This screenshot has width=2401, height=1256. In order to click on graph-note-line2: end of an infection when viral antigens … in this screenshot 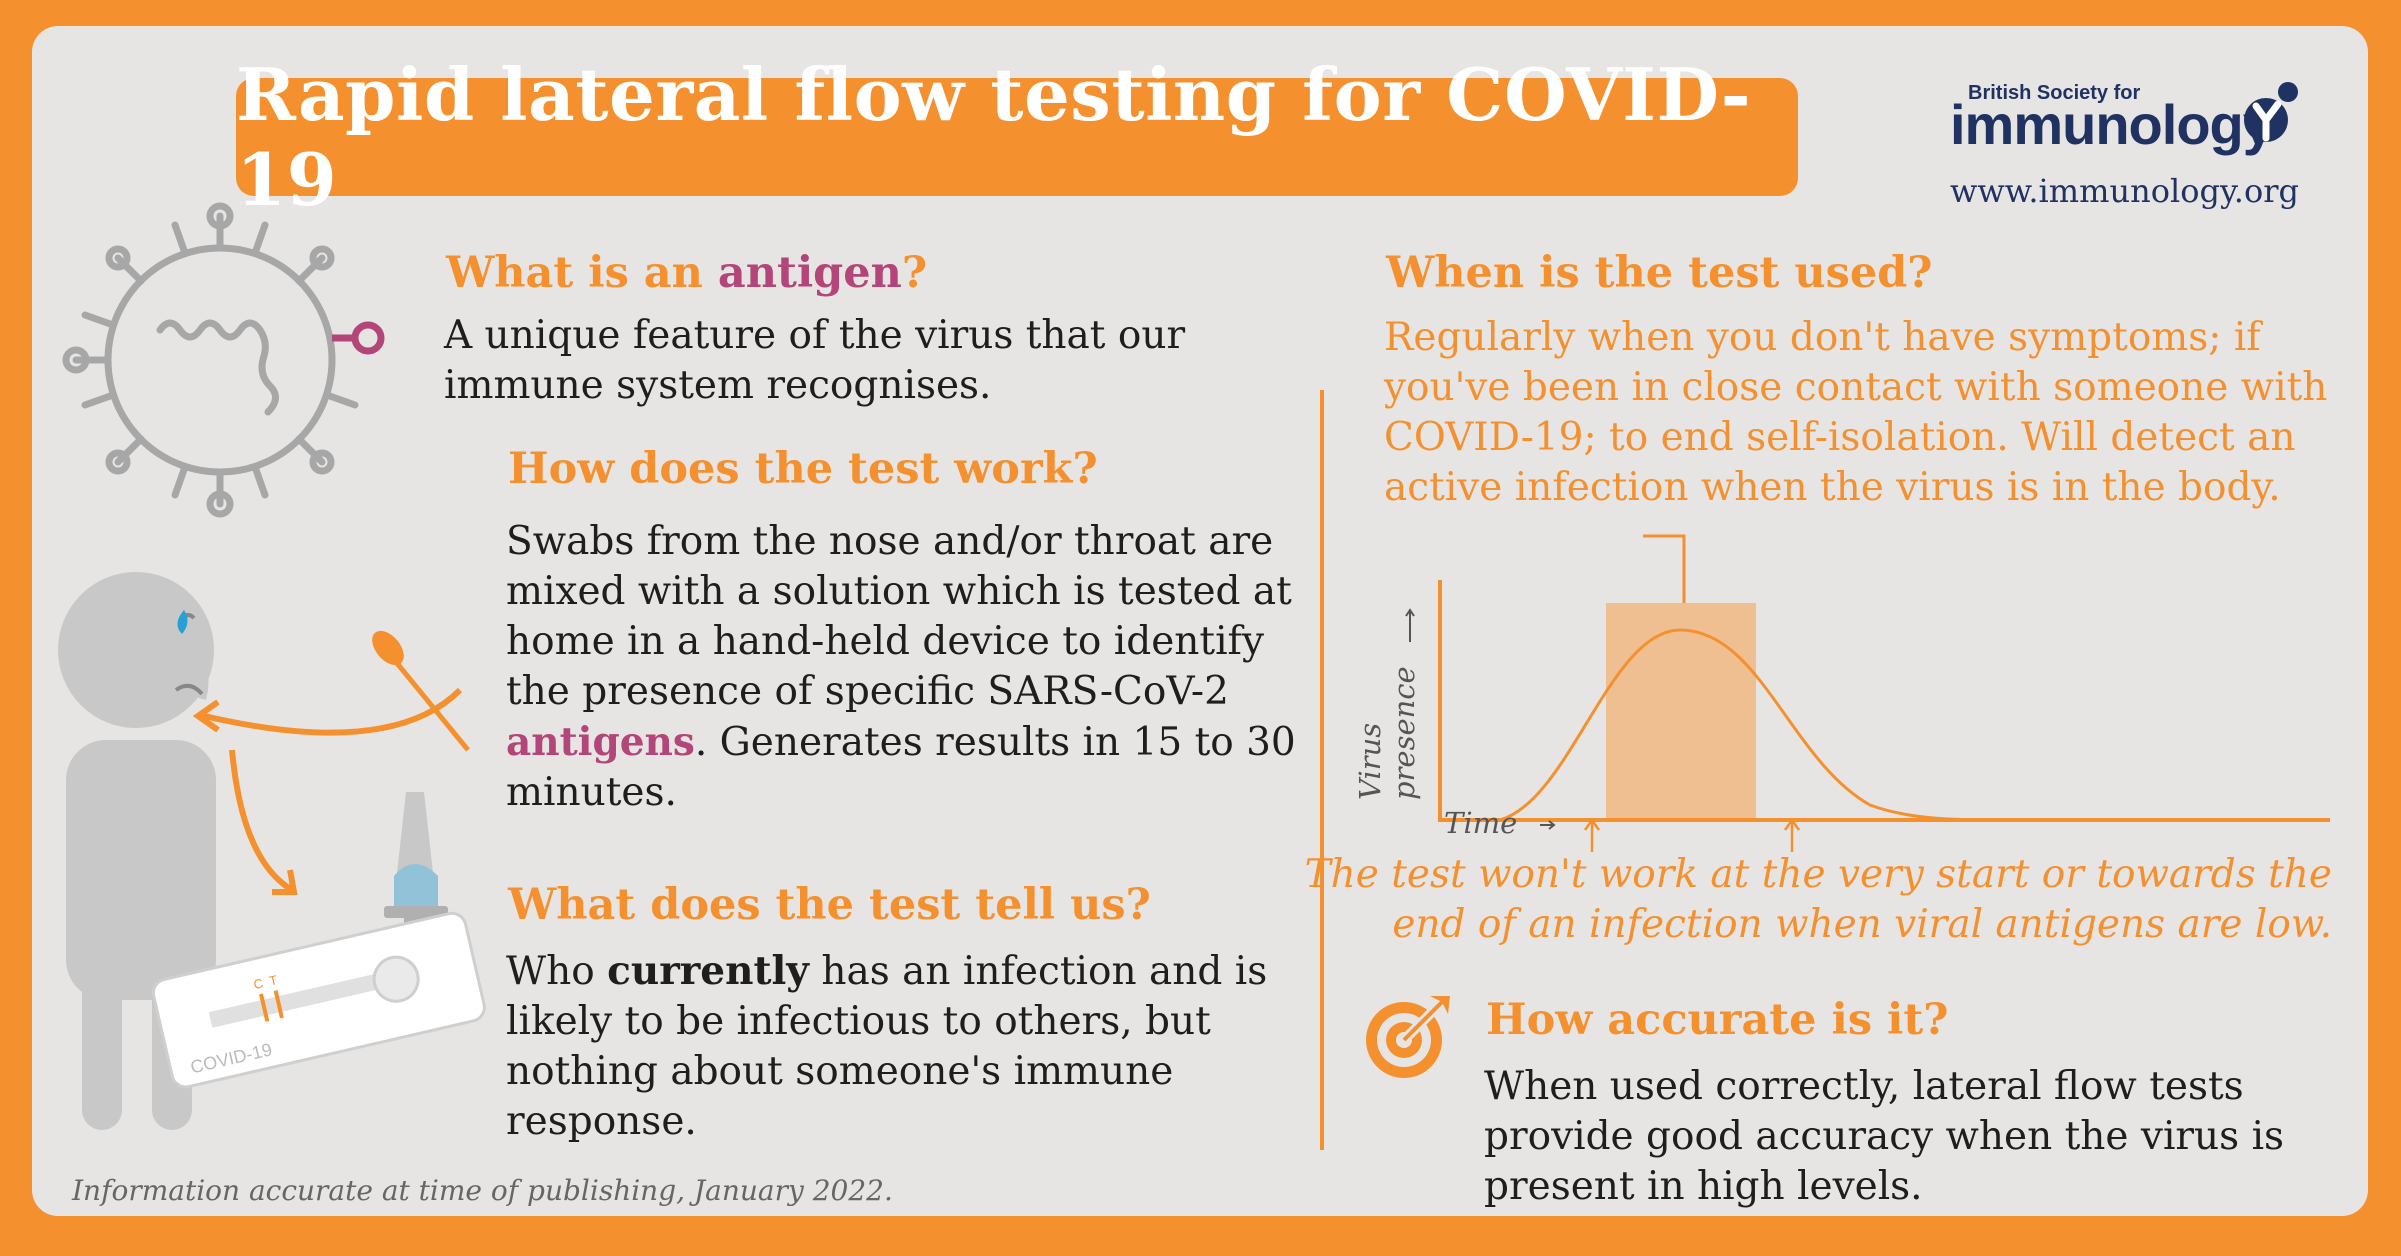, I will do `click(1862, 924)`.